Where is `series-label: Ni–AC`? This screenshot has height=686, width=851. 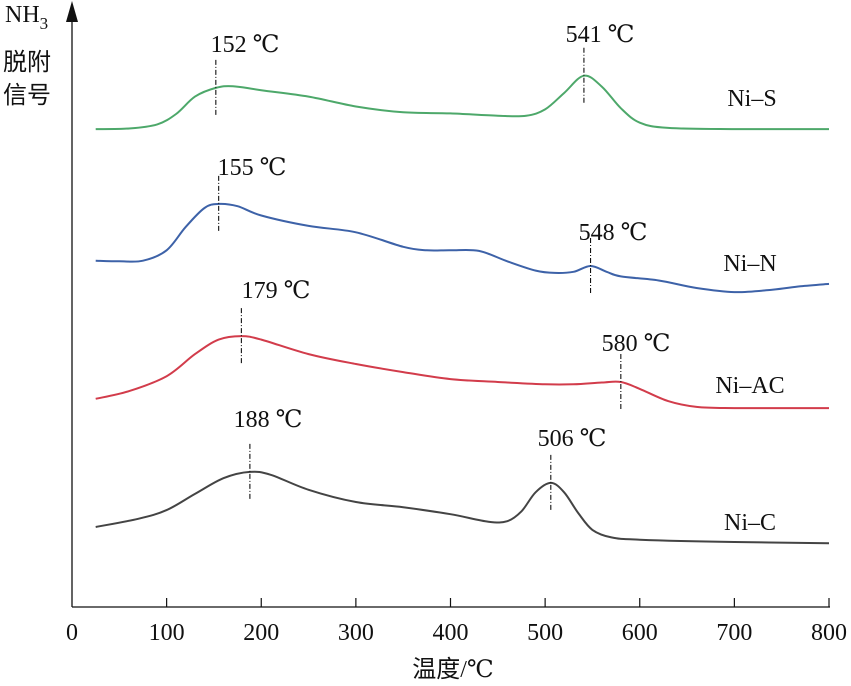
series-label: Ni–AC is located at coordinates (749, 386).